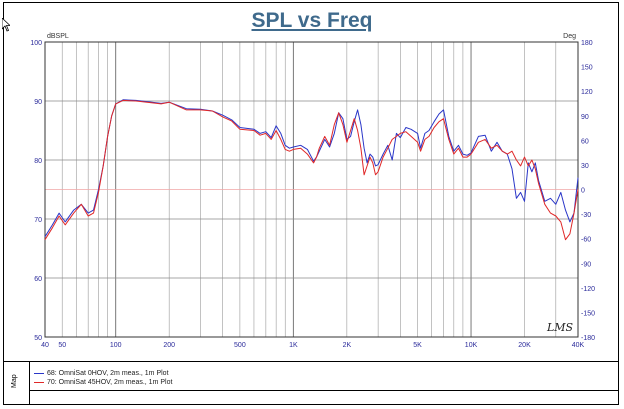 This screenshot has width=624, height=409. Describe the element at coordinates (38, 279) in the screenshot. I see `y-tick-label: 60` at that location.